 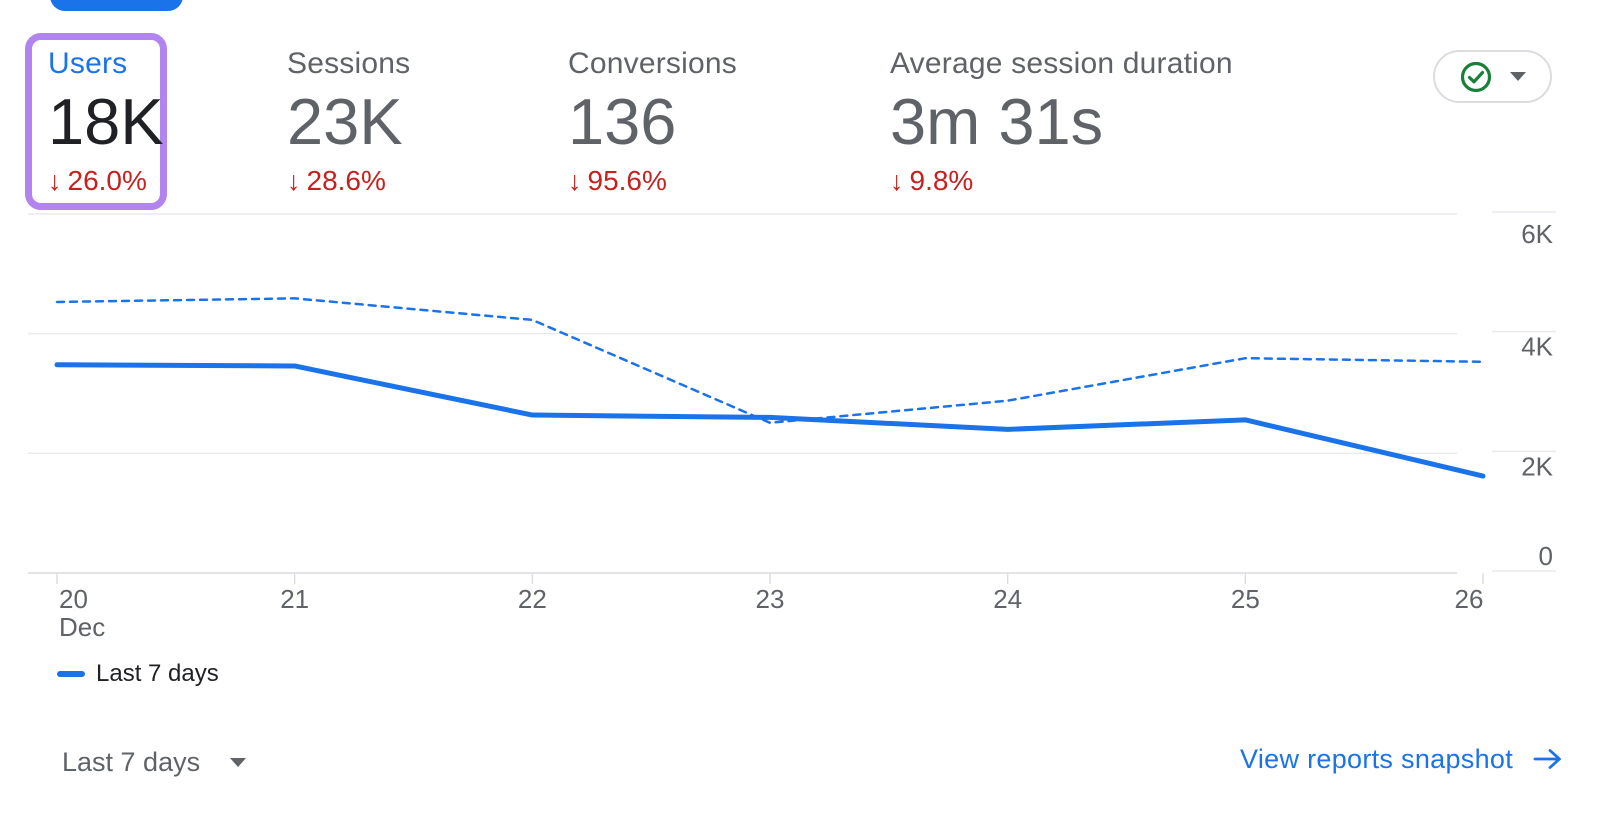 I want to click on delta-percent: 95.6%, so click(x=627, y=180).